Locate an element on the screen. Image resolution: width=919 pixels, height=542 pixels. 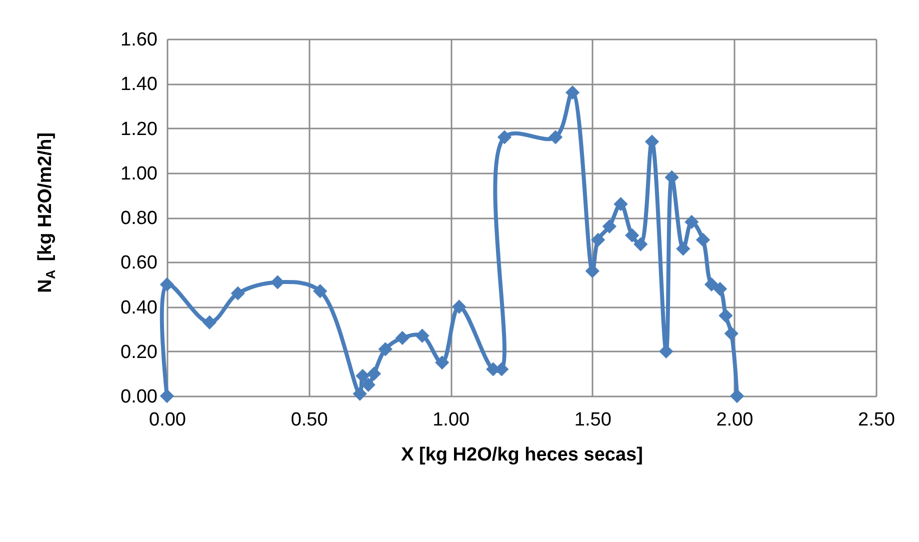
y-tick-label: 1.20 is located at coordinates (139, 129).